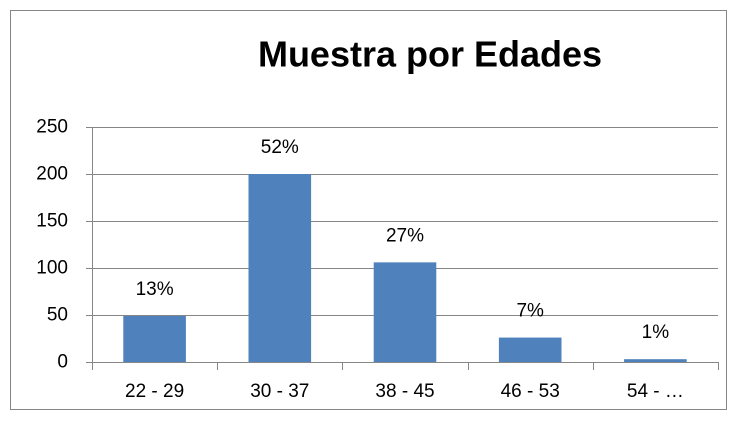  What do you see at coordinates (279, 391) in the screenshot?
I see `x-tick-label: 30 - 37` at bounding box center [279, 391].